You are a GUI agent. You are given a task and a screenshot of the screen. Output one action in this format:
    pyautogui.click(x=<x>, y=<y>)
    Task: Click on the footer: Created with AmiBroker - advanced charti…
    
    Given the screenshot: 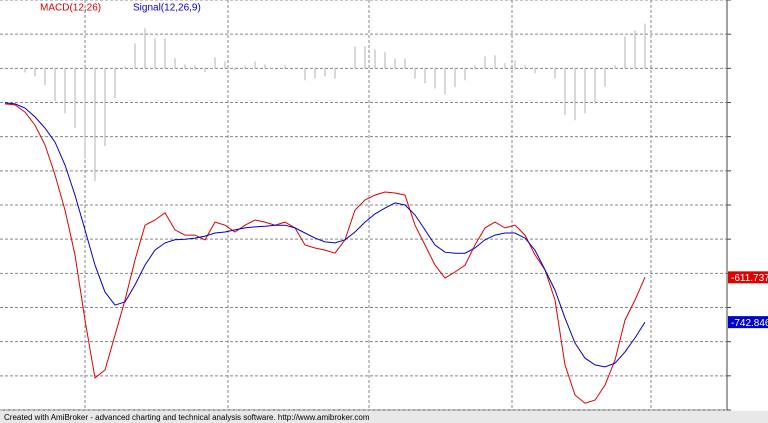 What is the action you would take?
    pyautogui.click(x=187, y=417)
    